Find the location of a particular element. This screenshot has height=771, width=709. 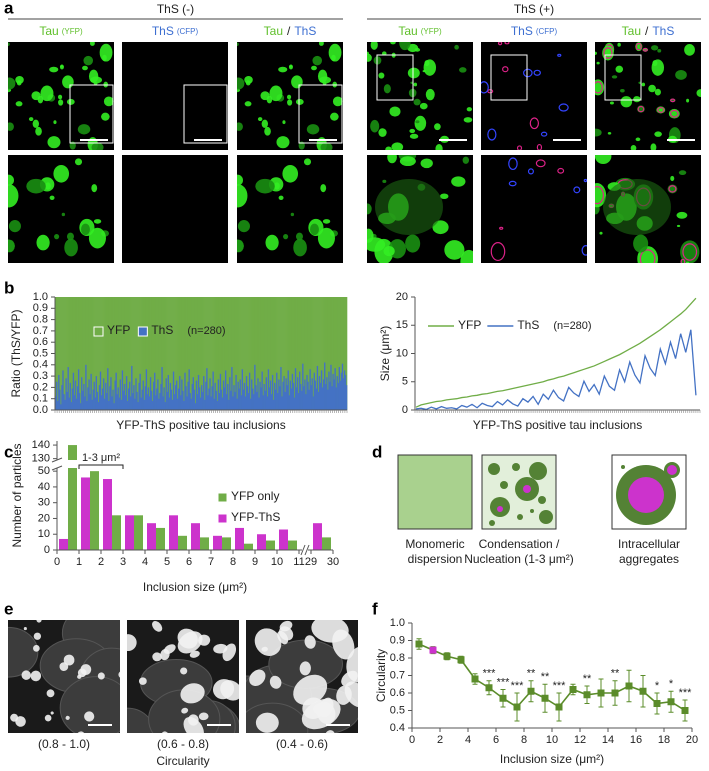

column-label-sub: (YFP) is located at coordinates (431, 31).